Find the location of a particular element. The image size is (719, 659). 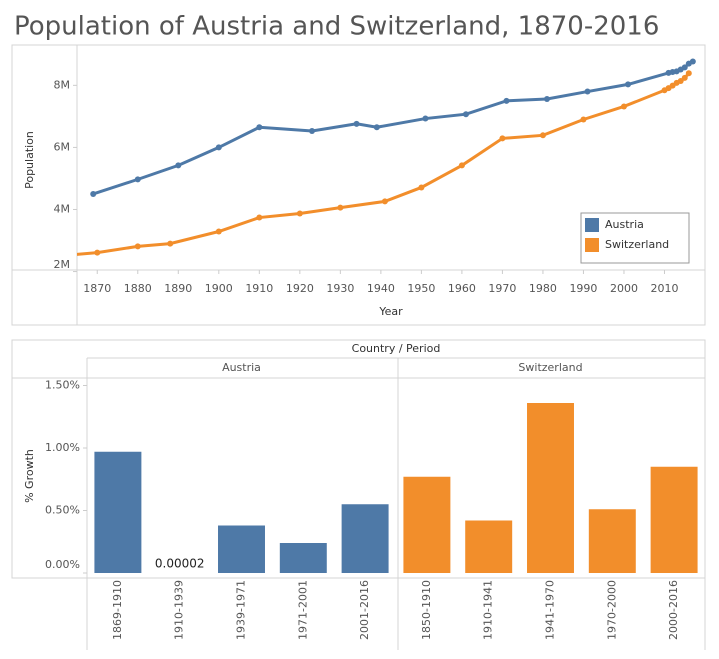

x-axis-title: Year is located at coordinates (390, 311).